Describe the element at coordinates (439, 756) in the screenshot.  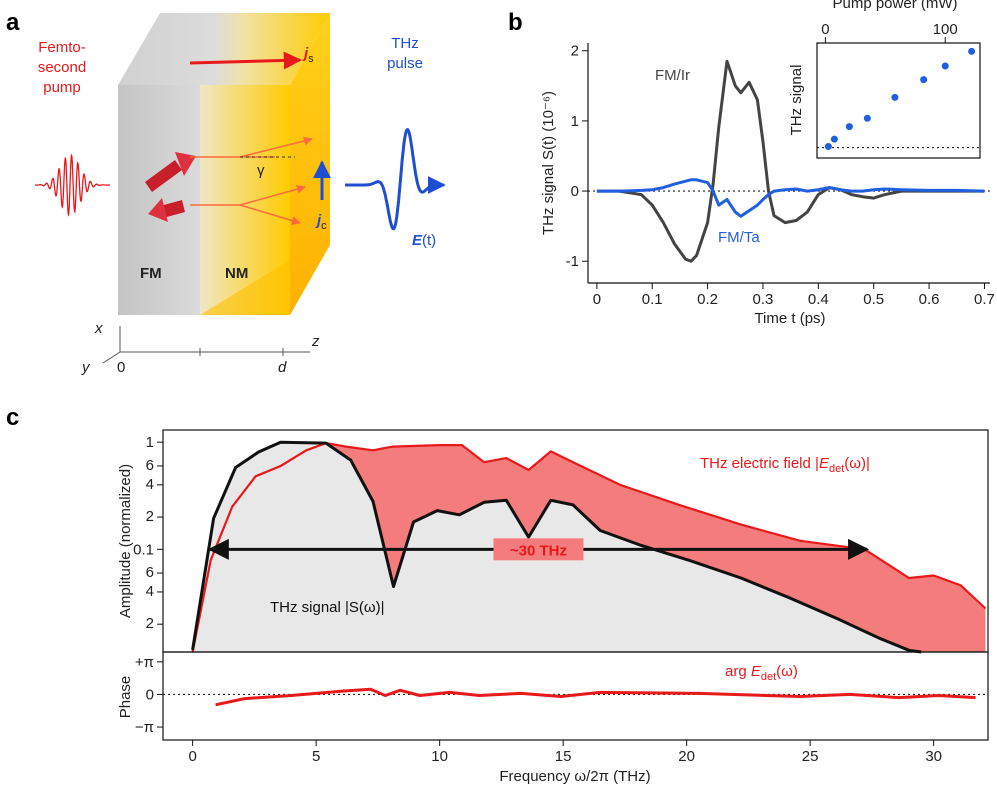
I see `x-tick-label: 10` at that location.